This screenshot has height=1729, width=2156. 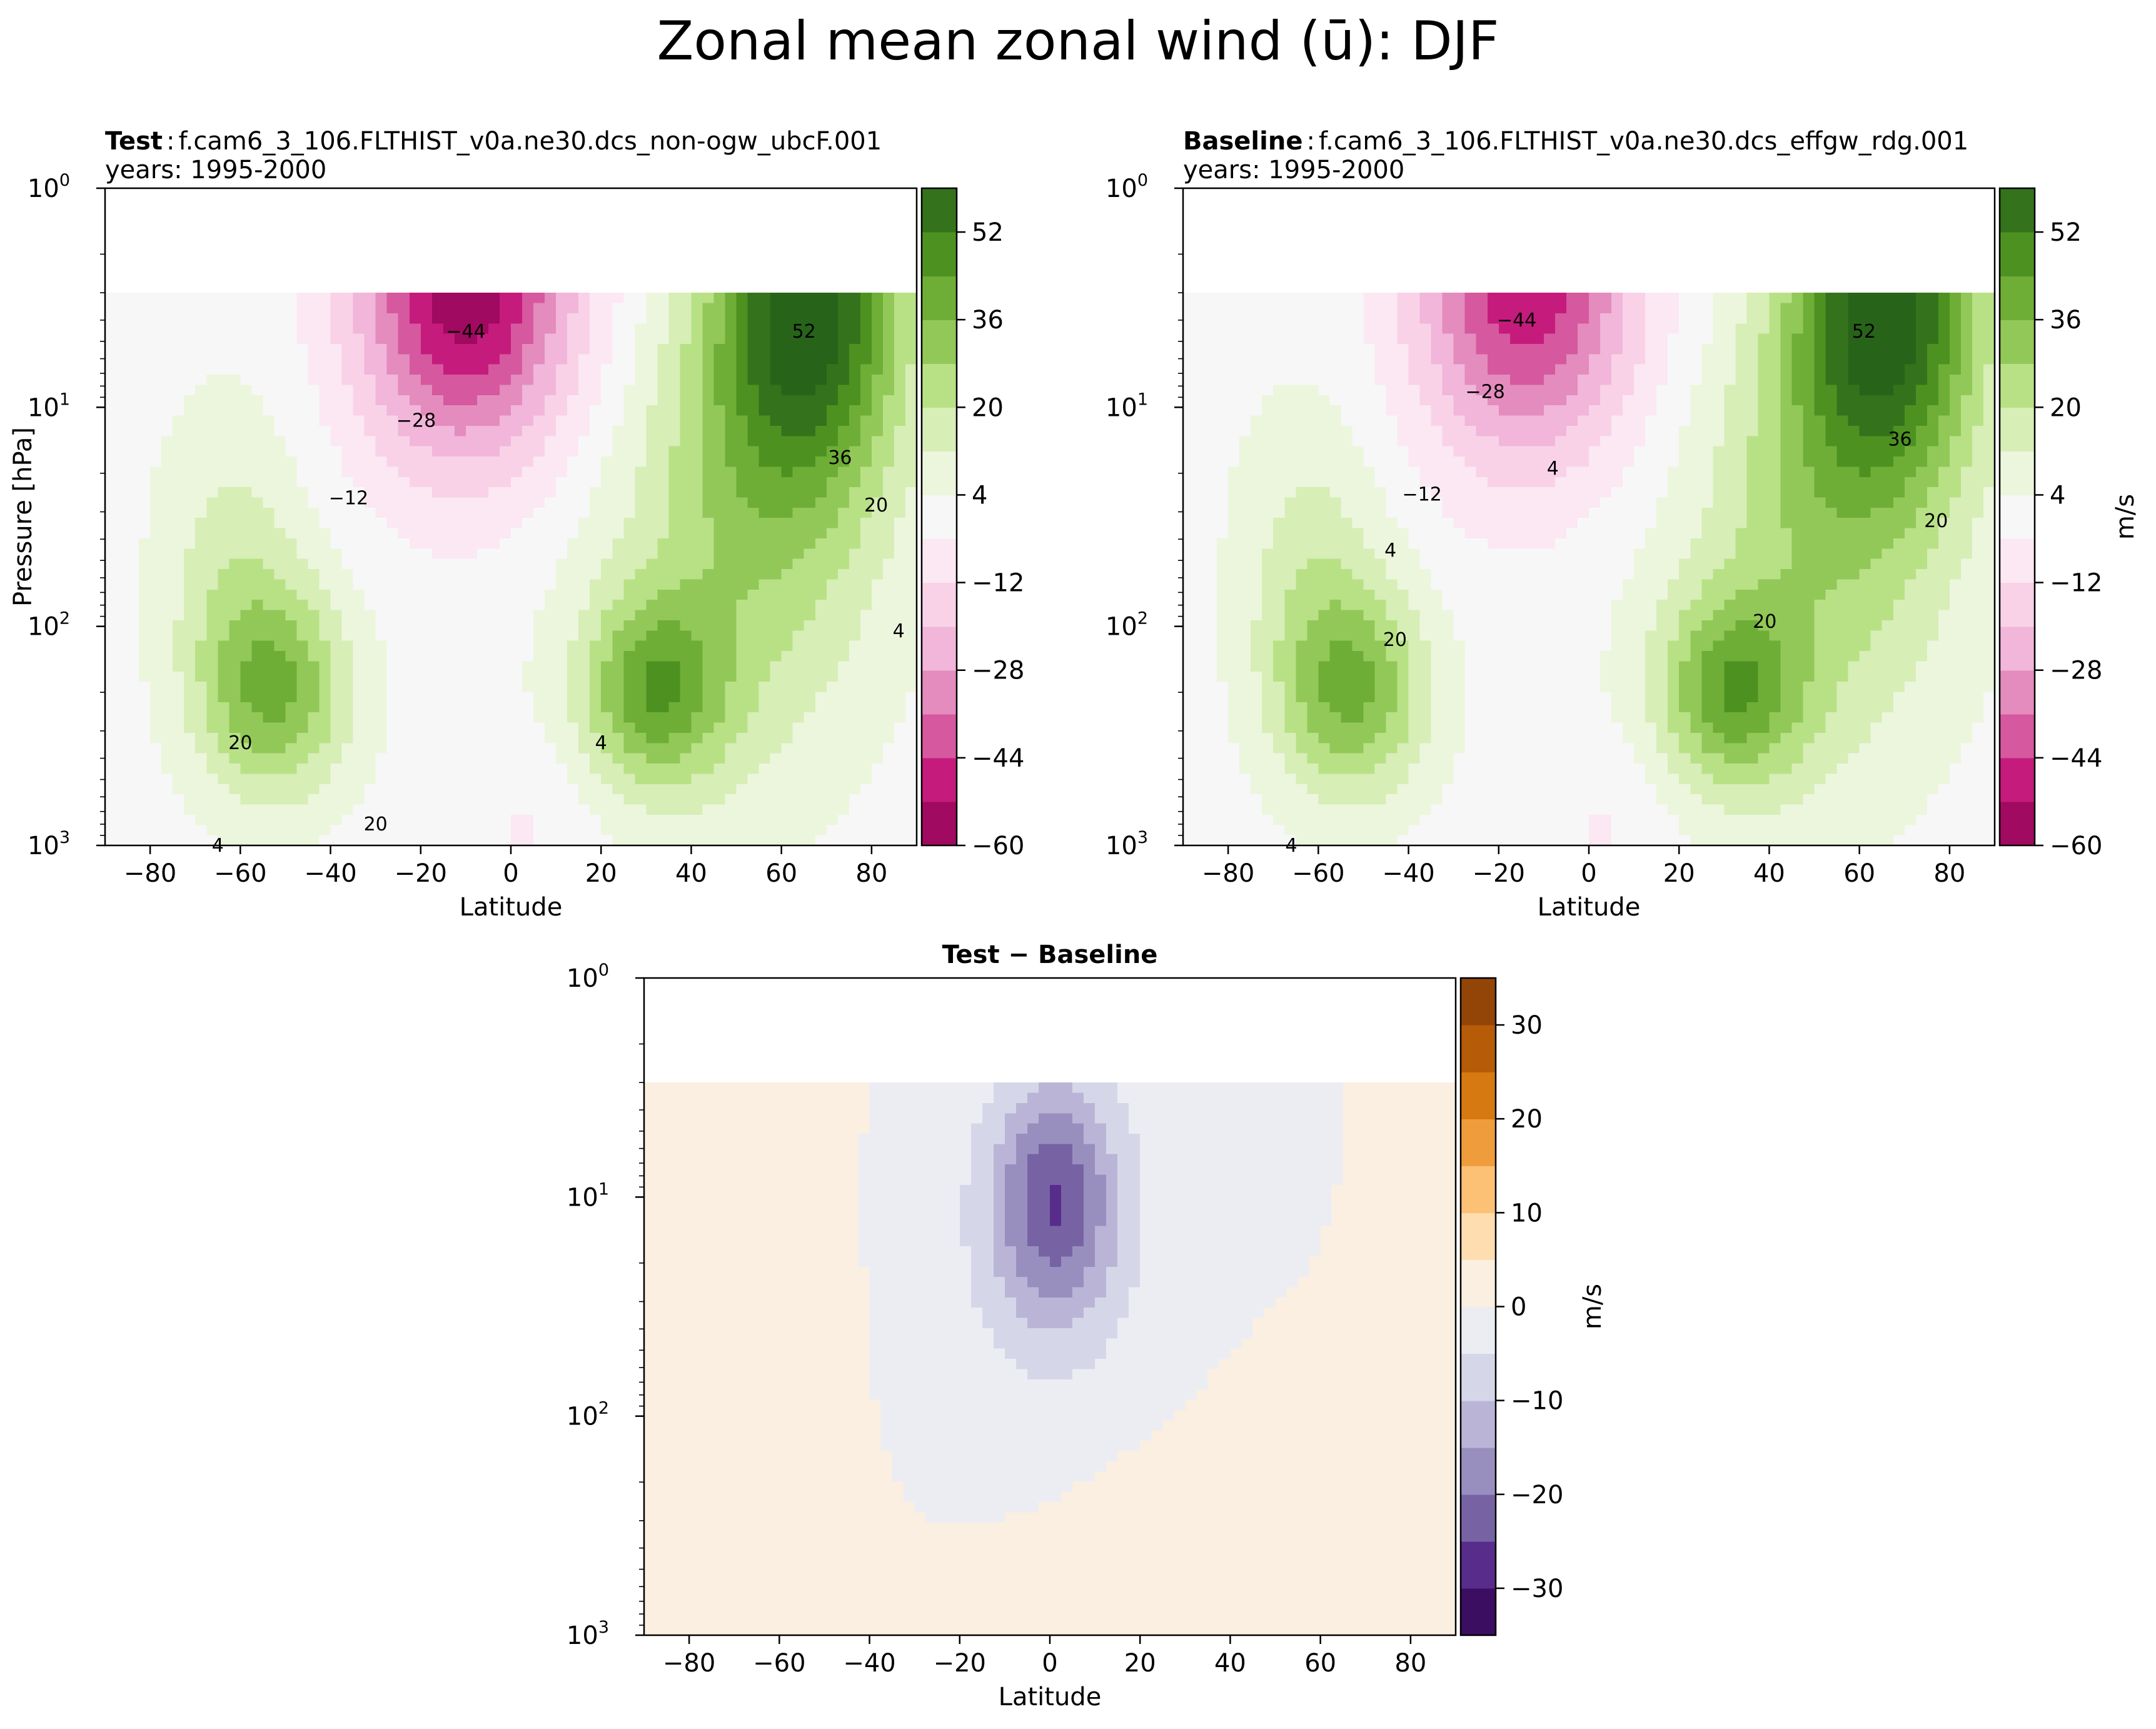 What do you see at coordinates (1537, 1495) in the screenshot?
I see `colorbar-tick-label: −20` at bounding box center [1537, 1495].